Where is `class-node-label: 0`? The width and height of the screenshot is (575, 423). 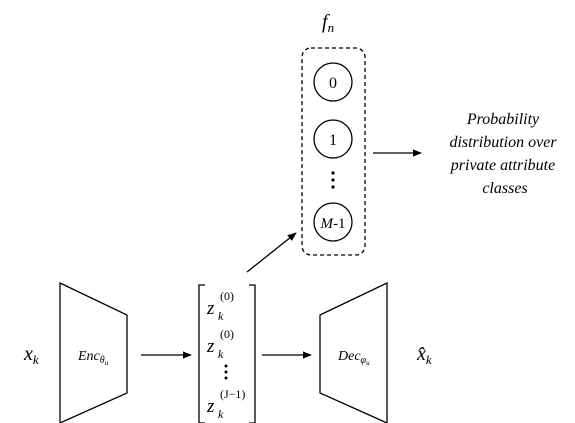 class-node-label: 0 is located at coordinates (333, 83).